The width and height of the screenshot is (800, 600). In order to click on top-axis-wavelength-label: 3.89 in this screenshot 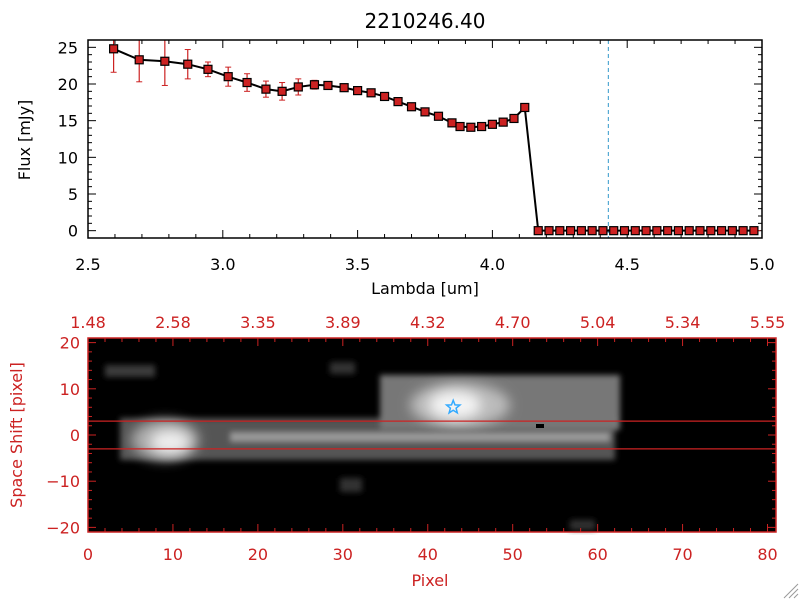, I will do `click(343, 322)`.